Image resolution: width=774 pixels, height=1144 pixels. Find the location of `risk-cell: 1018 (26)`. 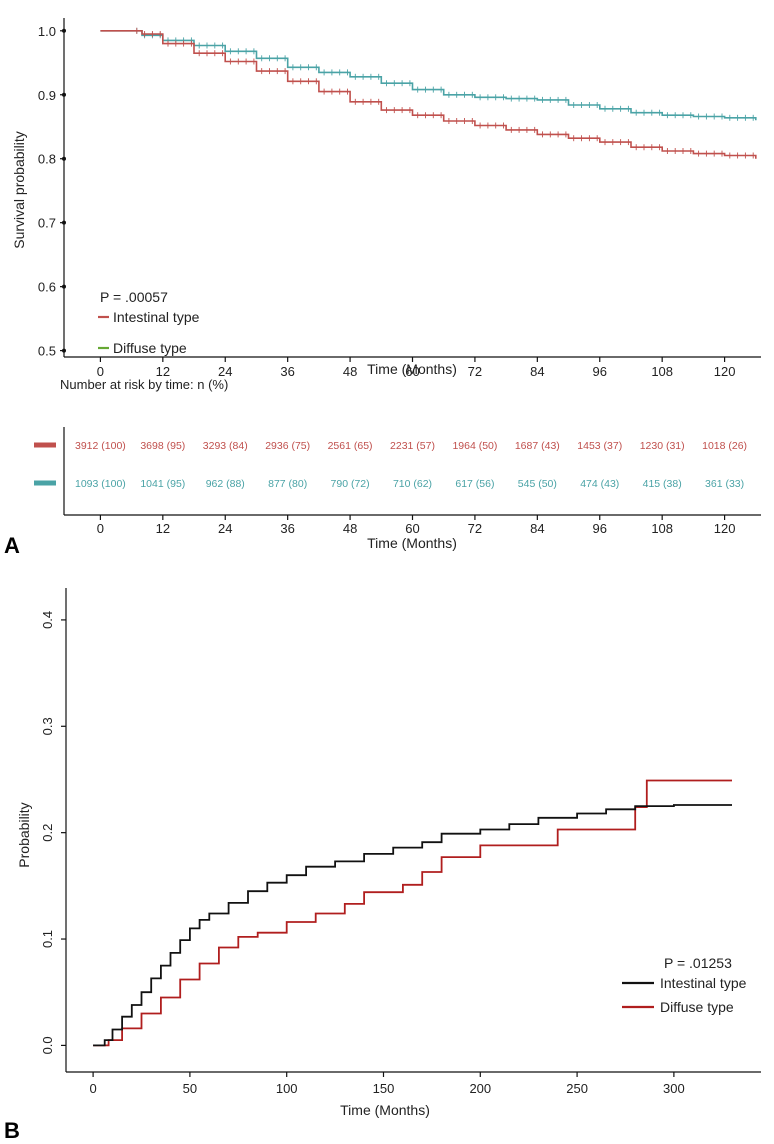

risk-cell: 1018 (26) is located at coordinates (724, 446).